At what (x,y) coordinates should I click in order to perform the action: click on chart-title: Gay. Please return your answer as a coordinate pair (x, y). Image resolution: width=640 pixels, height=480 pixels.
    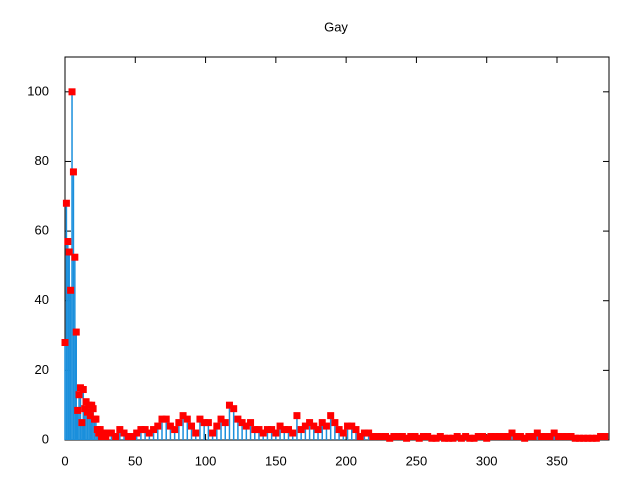
    Looking at the image, I should click on (336, 26).